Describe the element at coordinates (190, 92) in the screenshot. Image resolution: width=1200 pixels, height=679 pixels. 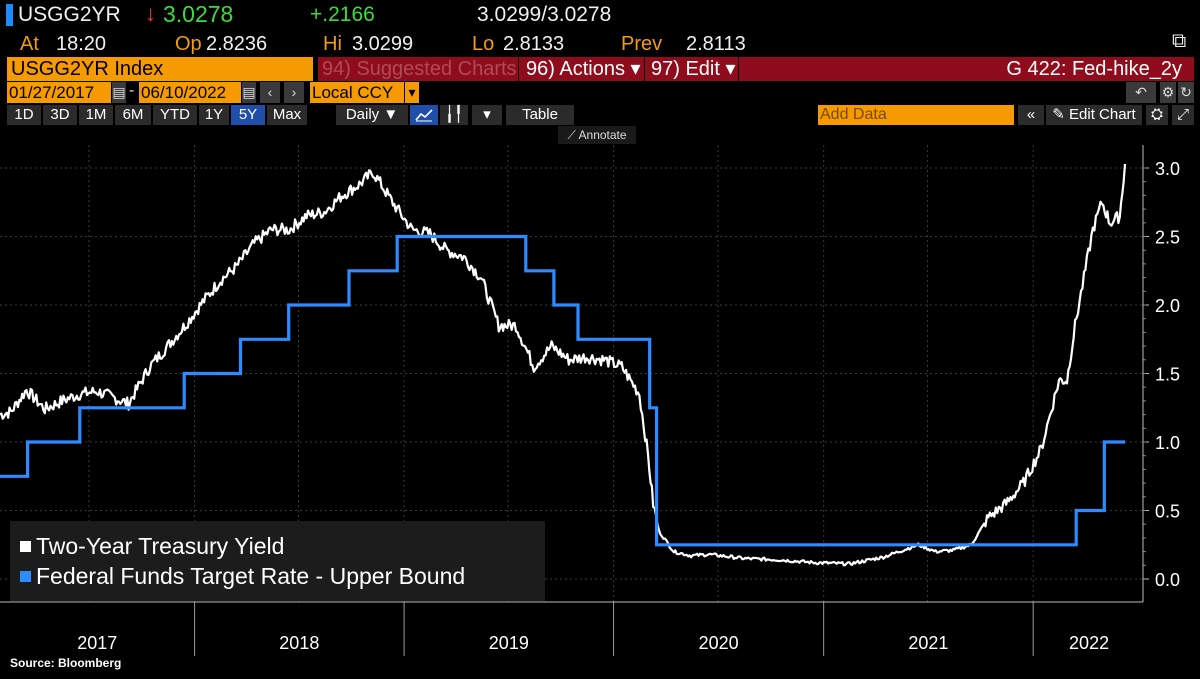
I see `end-date-field: 06/10/2022` at that location.